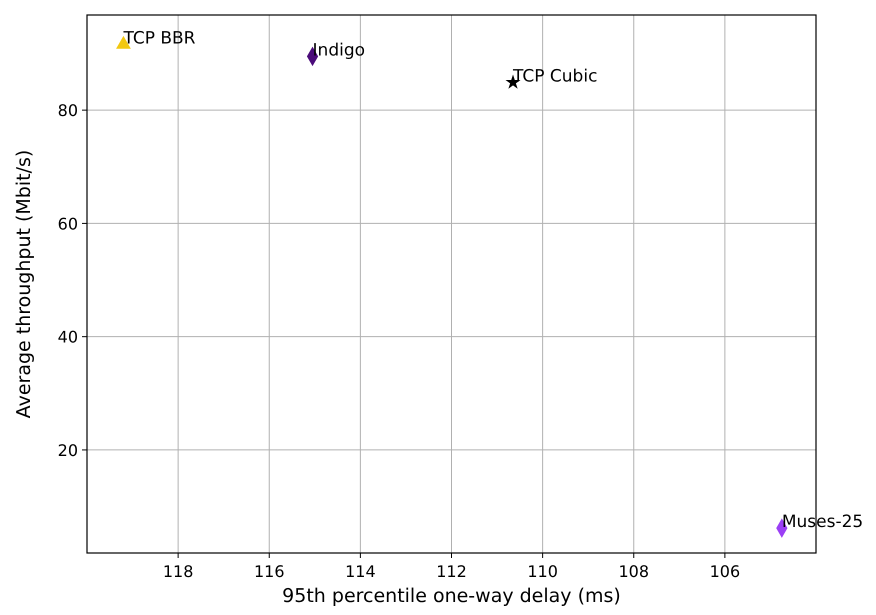 The width and height of the screenshot is (876, 615). I want to click on y-tick-label: 20, so click(68, 450).